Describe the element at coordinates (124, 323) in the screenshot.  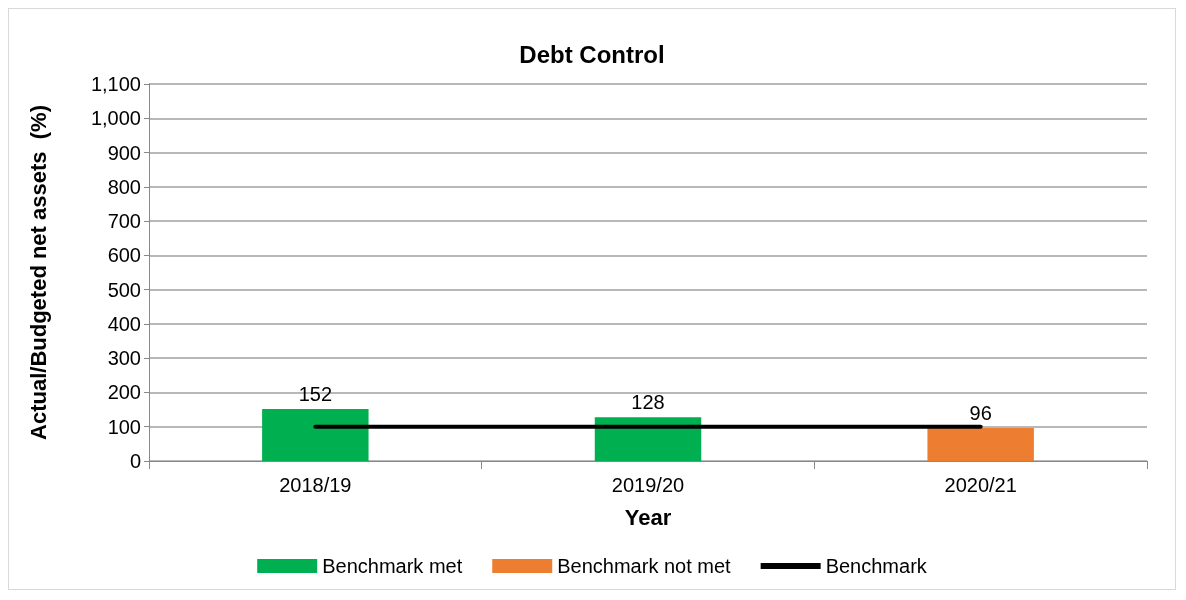
I see `y-tick-label: 400` at that location.